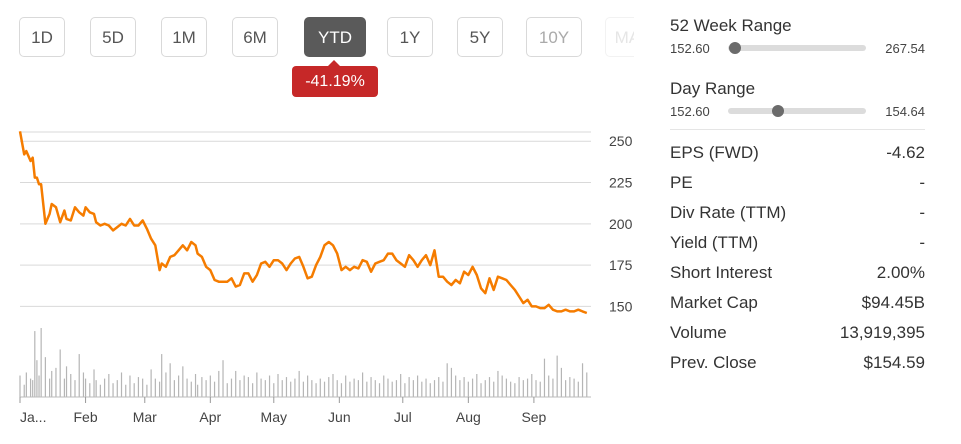 The width and height of the screenshot is (961, 444). What do you see at coordinates (690, 111) in the screenshot?
I see `range-low-day: 152.60` at bounding box center [690, 111].